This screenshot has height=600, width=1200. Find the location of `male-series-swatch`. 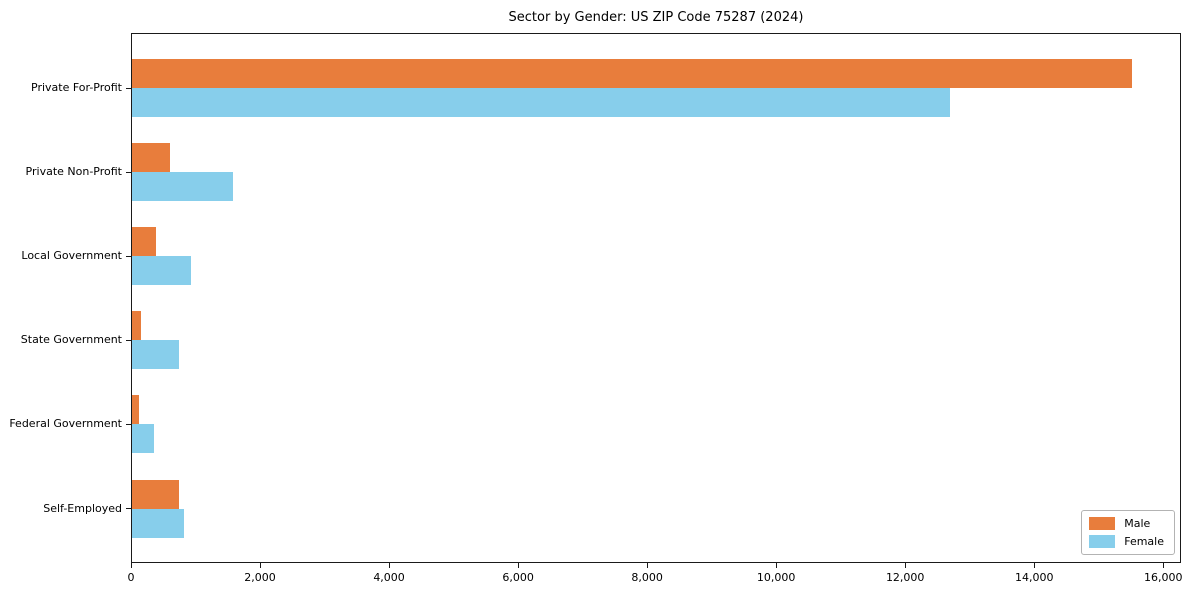

male-series-swatch is located at coordinates (1102, 523).